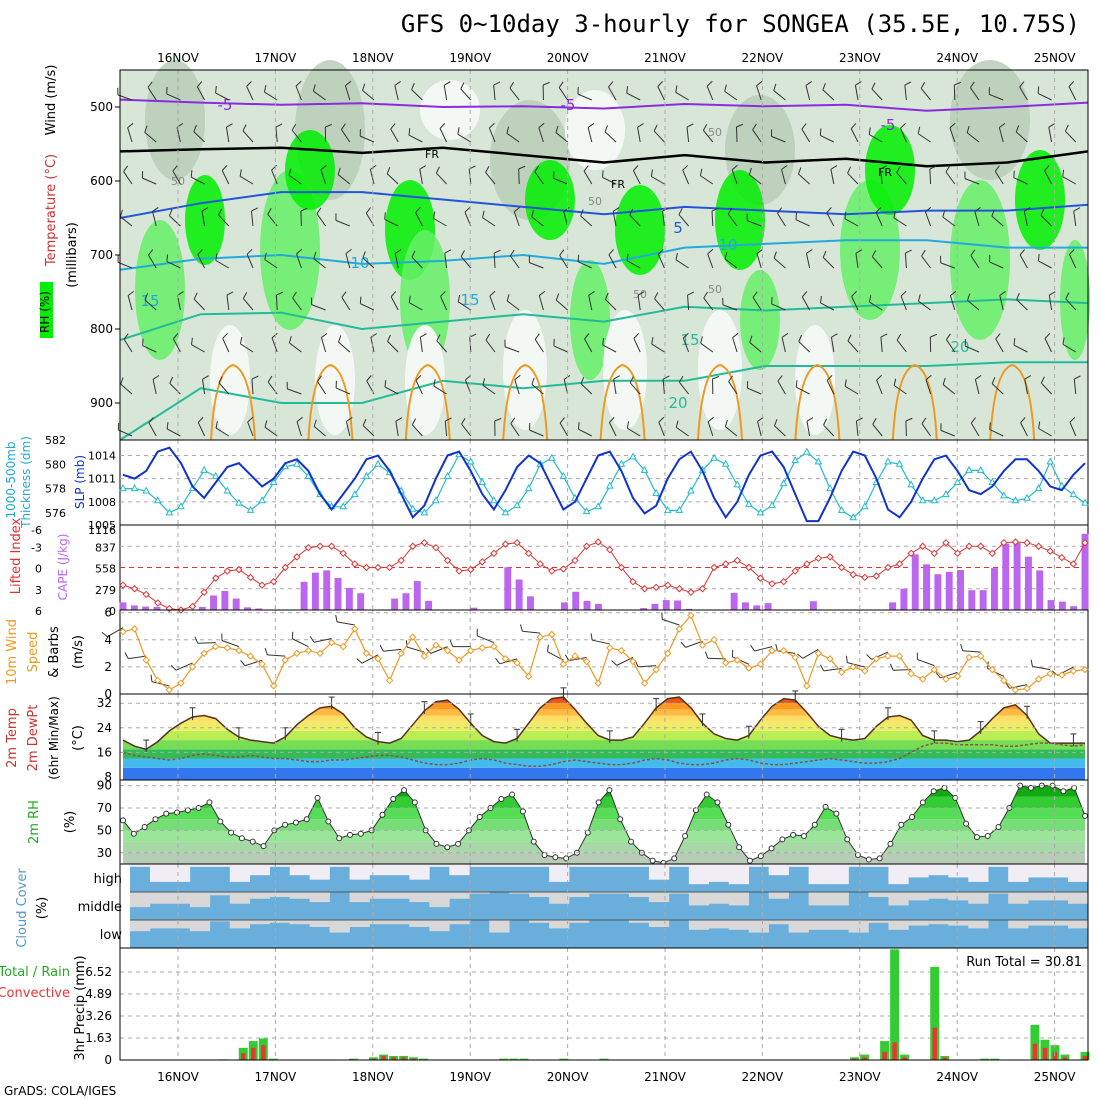 The height and width of the screenshot is (1100, 1100). Describe the element at coordinates (995, 1059) in the screenshot. I see `precip-total-bar` at that location.